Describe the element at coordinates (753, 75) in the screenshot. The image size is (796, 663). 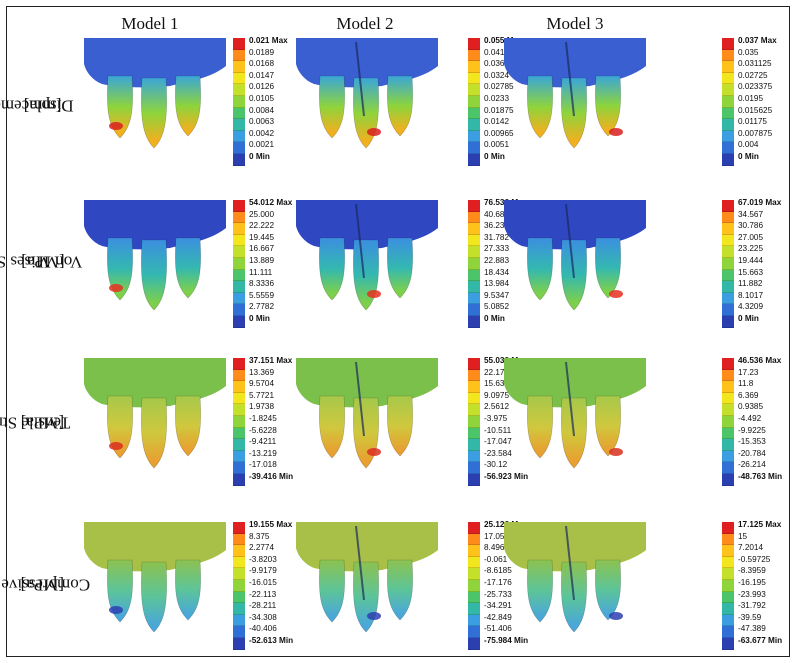
I see `legend-value-label: 0.02725` at that location.